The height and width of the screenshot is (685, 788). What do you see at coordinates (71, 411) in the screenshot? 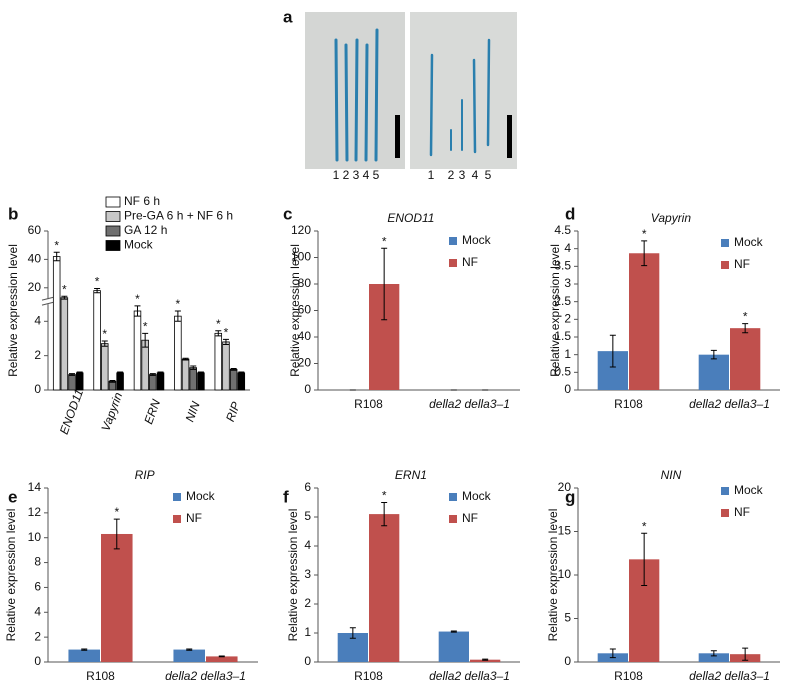
I see `x-tick-label: ENOD11` at bounding box center [71, 411].